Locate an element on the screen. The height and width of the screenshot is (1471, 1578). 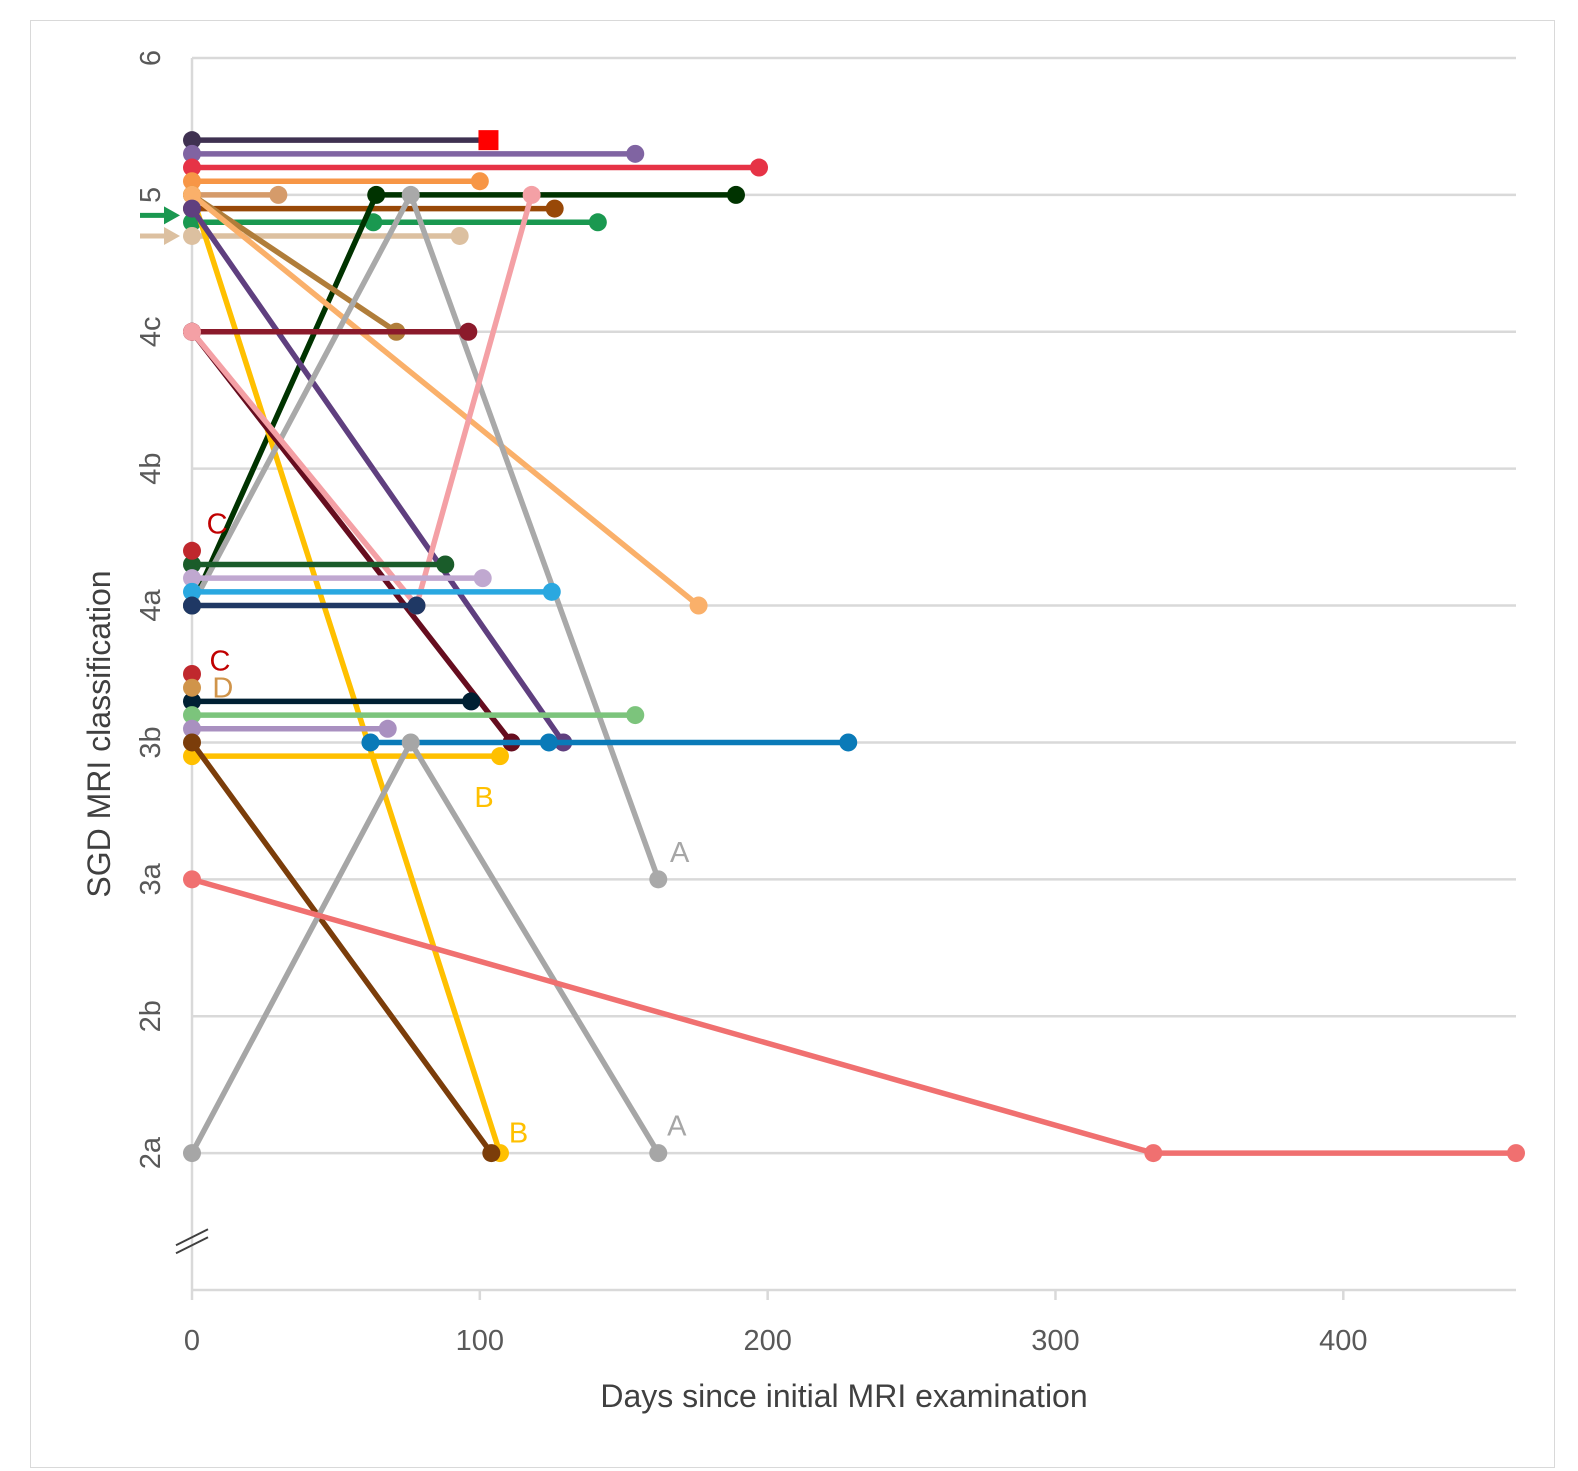
x-tick-label-300: 300 is located at coordinates (1055, 1341).